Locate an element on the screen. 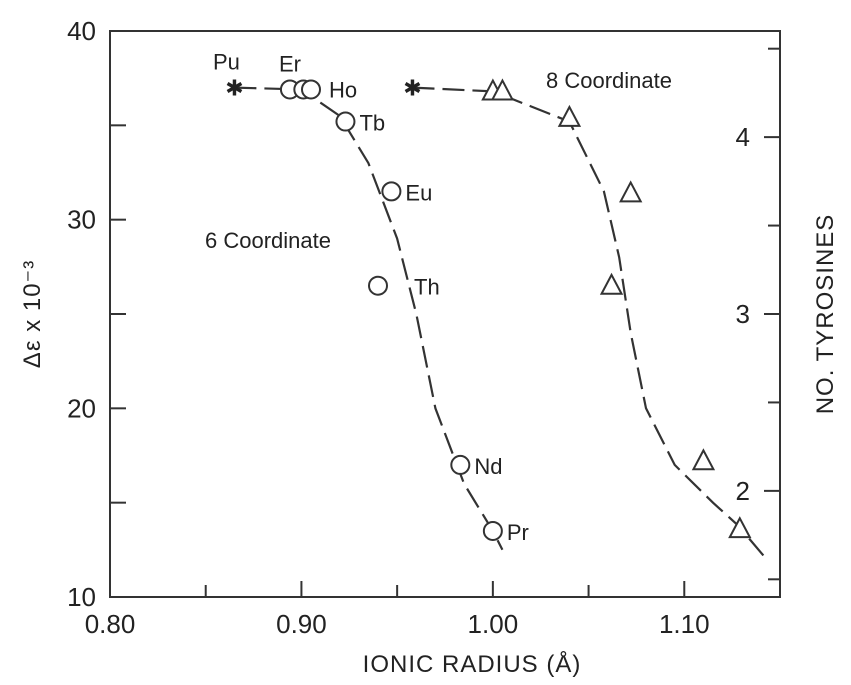 The width and height of the screenshot is (851, 685). point-label-nd: Nd is located at coordinates (488, 466).